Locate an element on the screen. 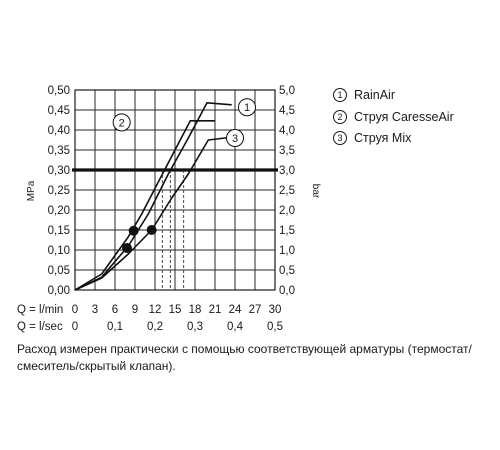 The width and height of the screenshot is (500, 450). y-right-unit-label: bar is located at coordinates (315, 191).